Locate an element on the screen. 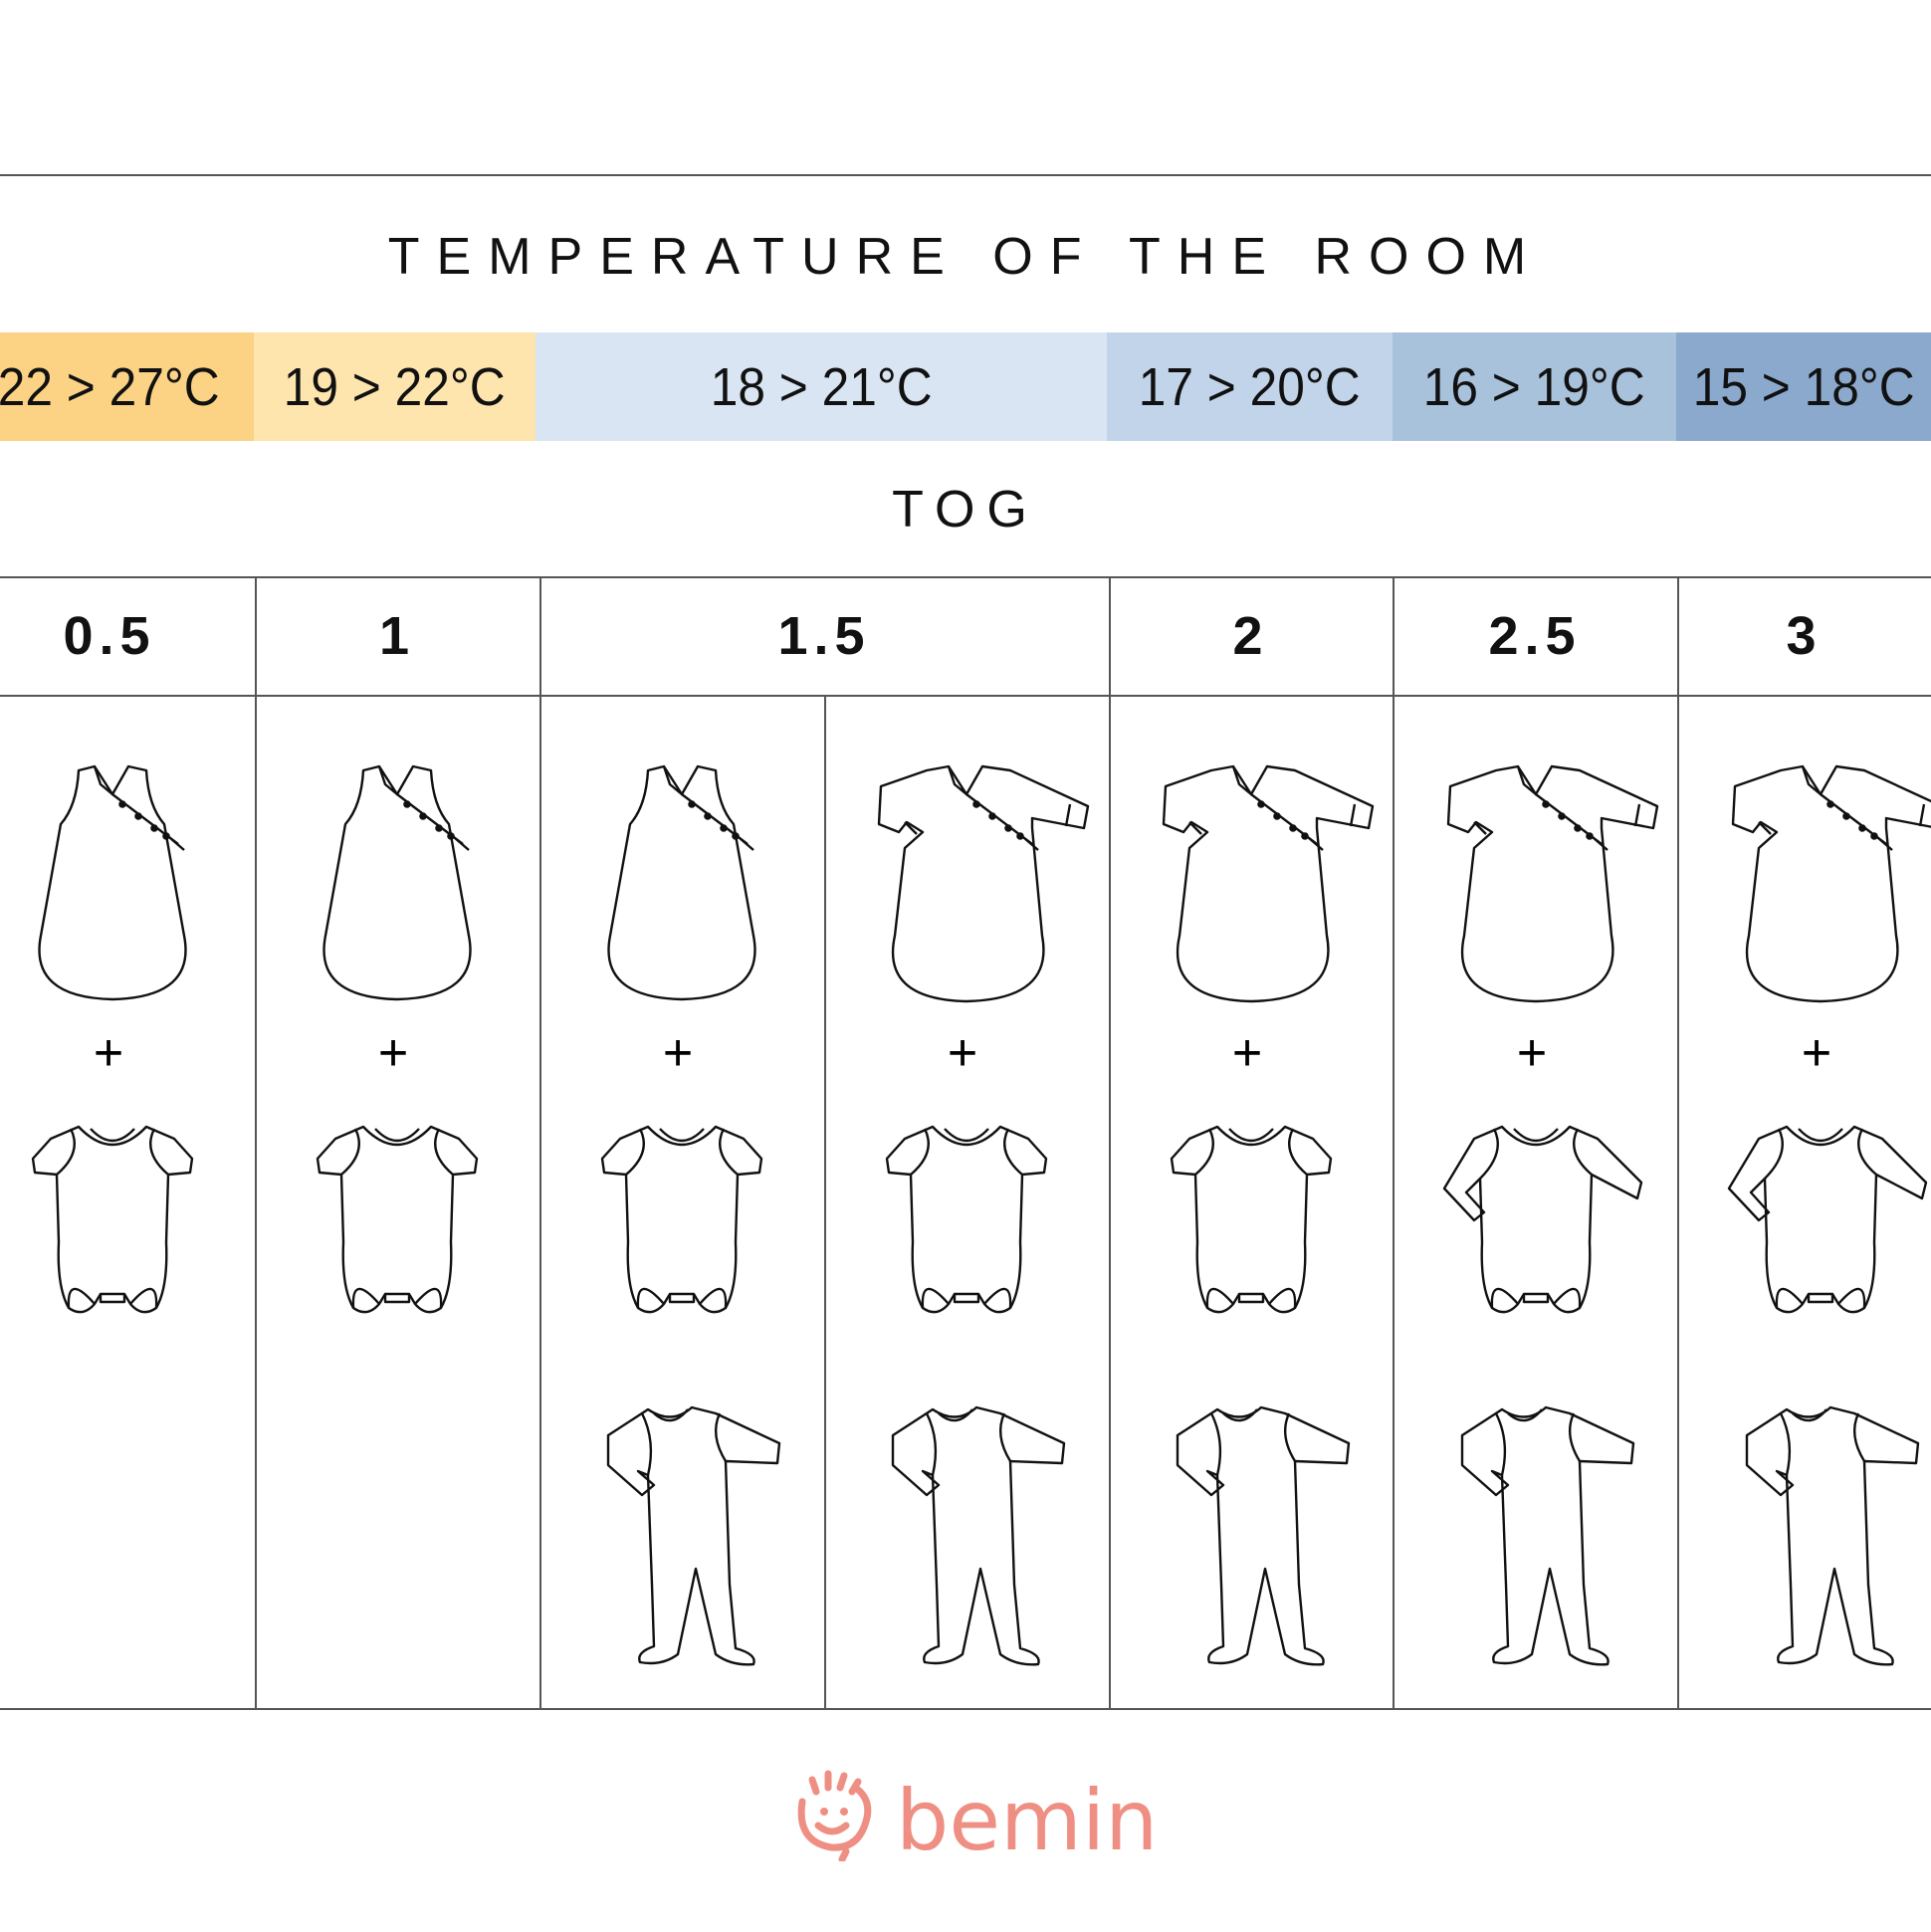 The width and height of the screenshot is (1931, 1932). band-4: 16 > 19°C is located at coordinates (1535, 386).